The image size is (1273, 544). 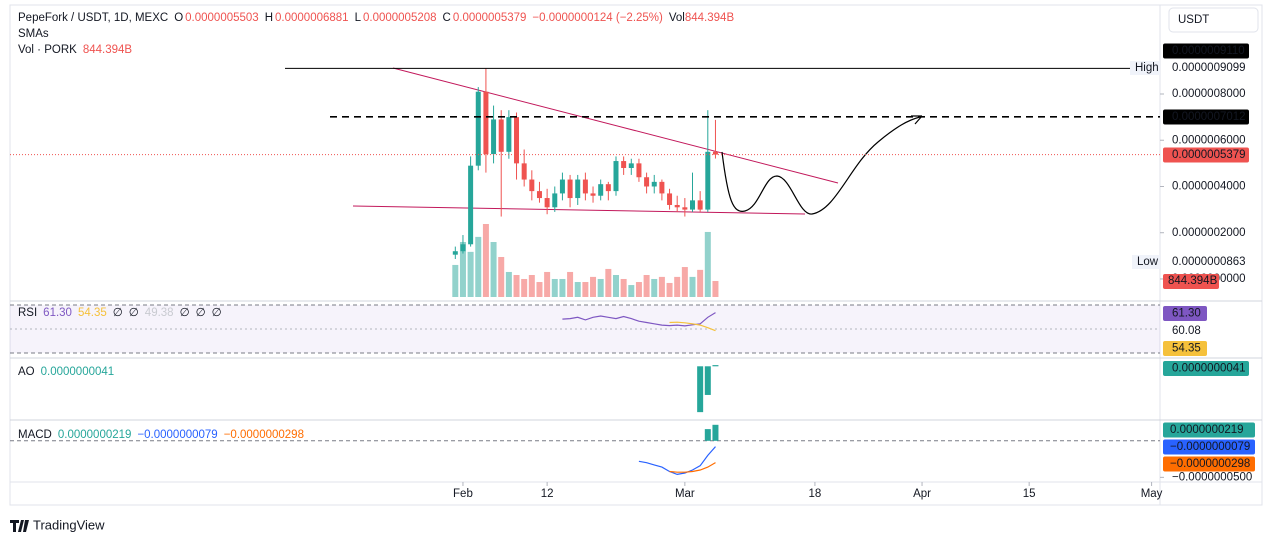 I want to click on low-tag, so click(x=1146, y=262).